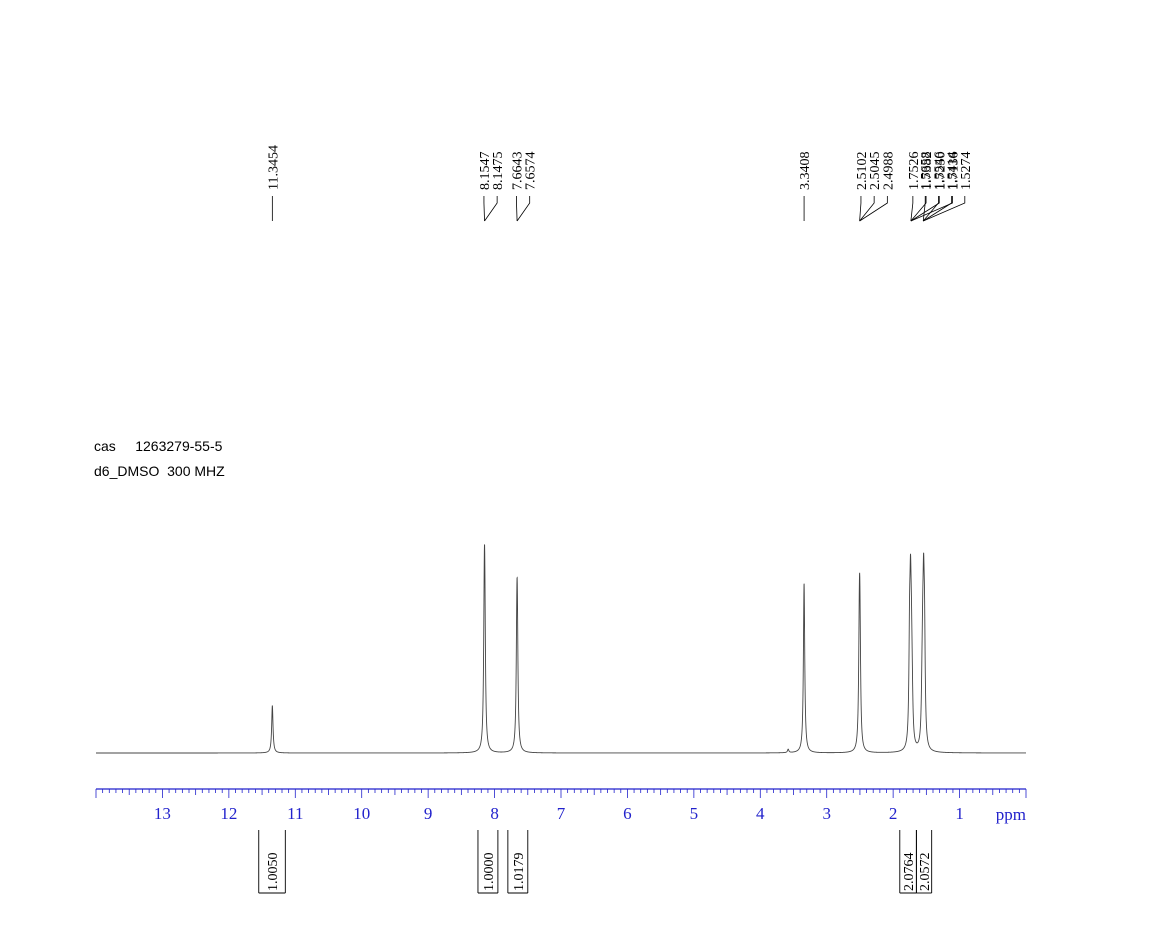  I want to click on ppm-axis: 13 12 11 10 9 8 7 6 5 4 3 2 1 ppm, so click(561, 806).